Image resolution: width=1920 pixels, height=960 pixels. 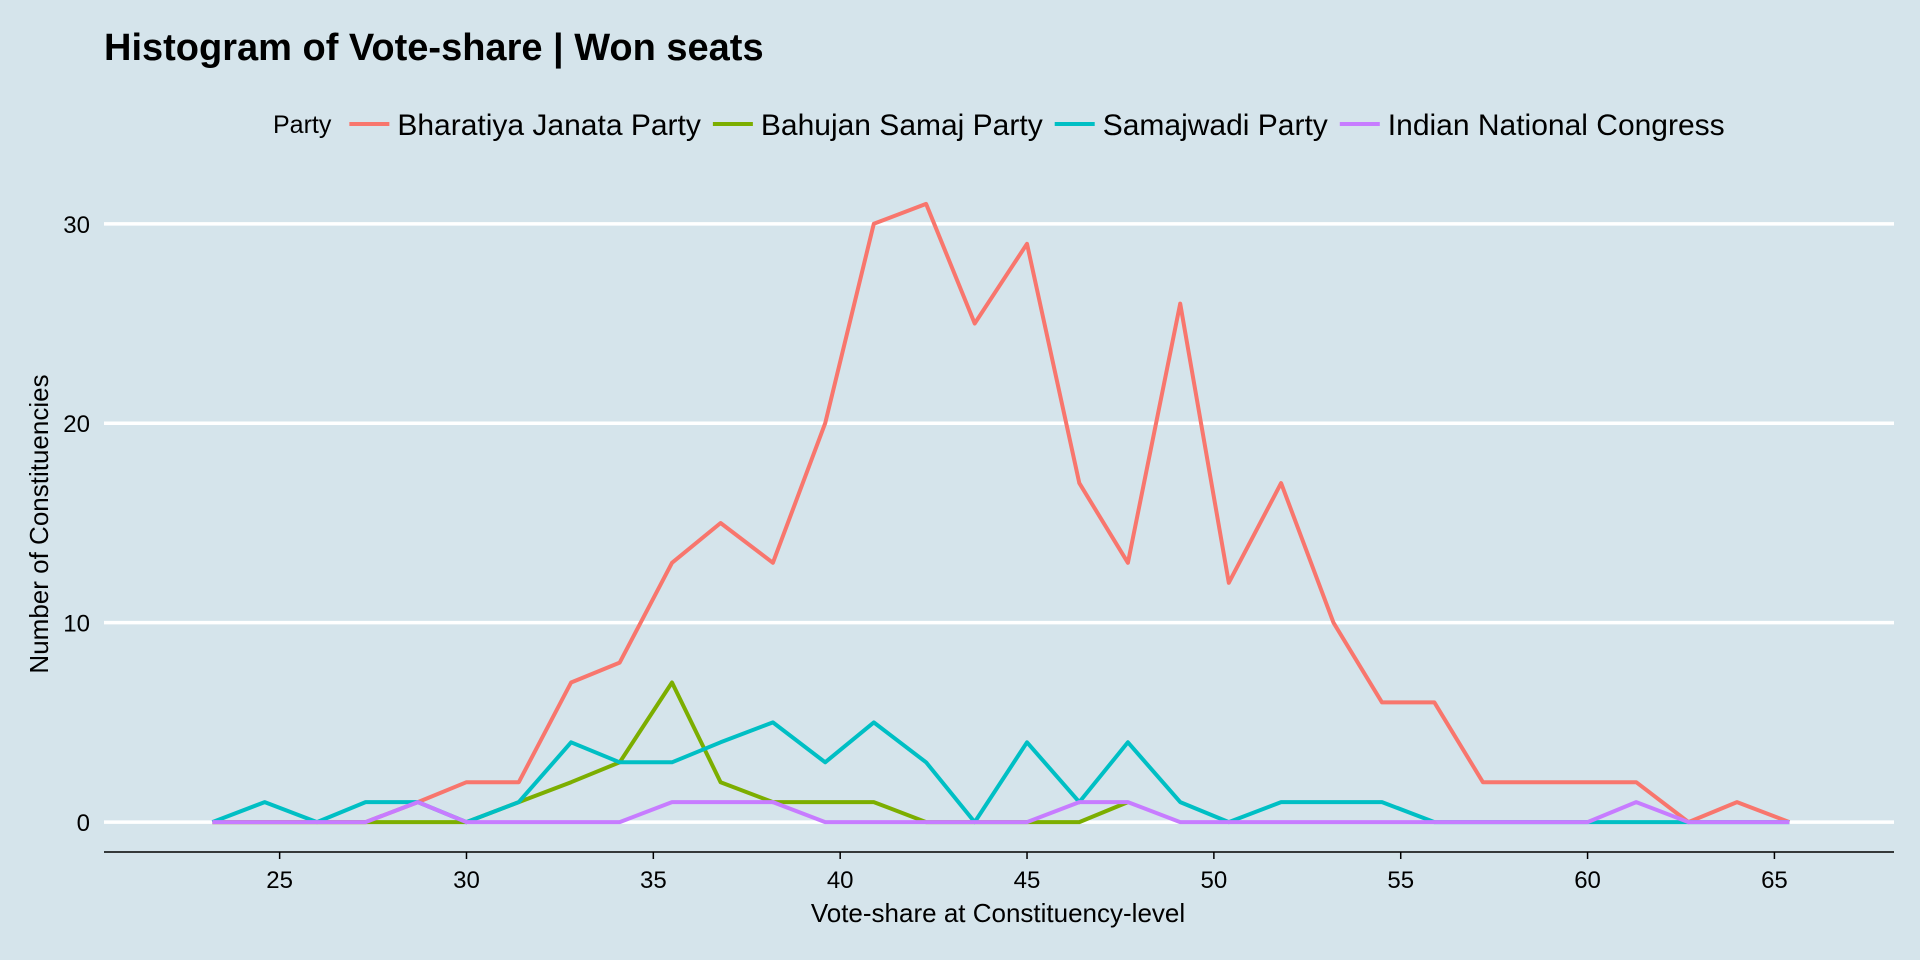 What do you see at coordinates (76, 424) in the screenshot?
I see `y-tick-label: 20` at bounding box center [76, 424].